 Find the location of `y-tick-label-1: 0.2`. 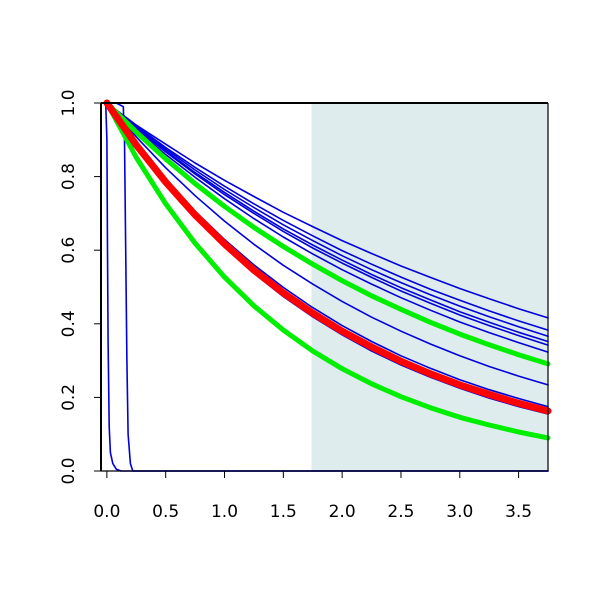

y-tick-label-1: 0.2 is located at coordinates (69, 397).